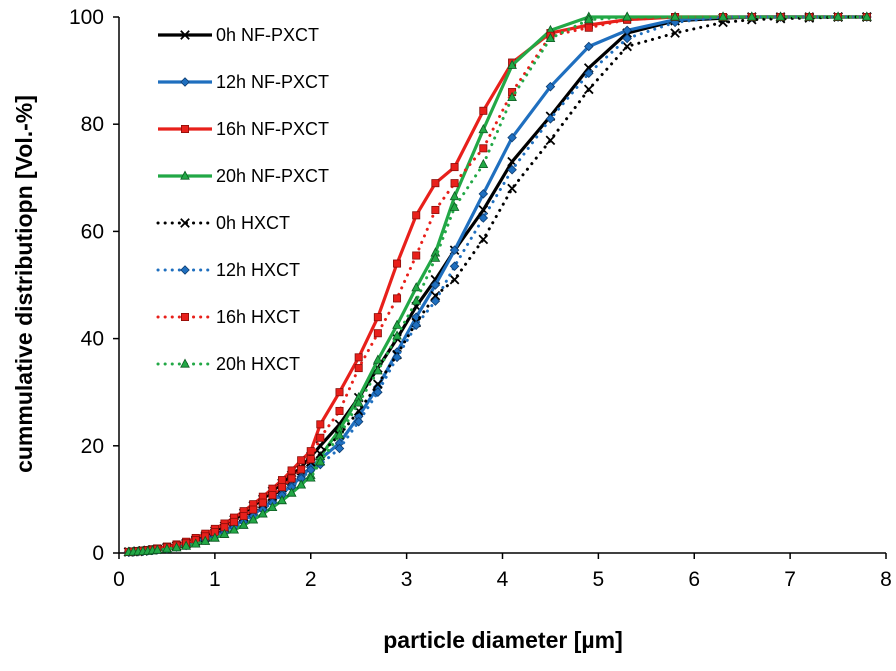 This screenshot has width=896, height=671. Describe the element at coordinates (228, 270) in the screenshot. I see `legend-item: 12h HXCT` at that location.